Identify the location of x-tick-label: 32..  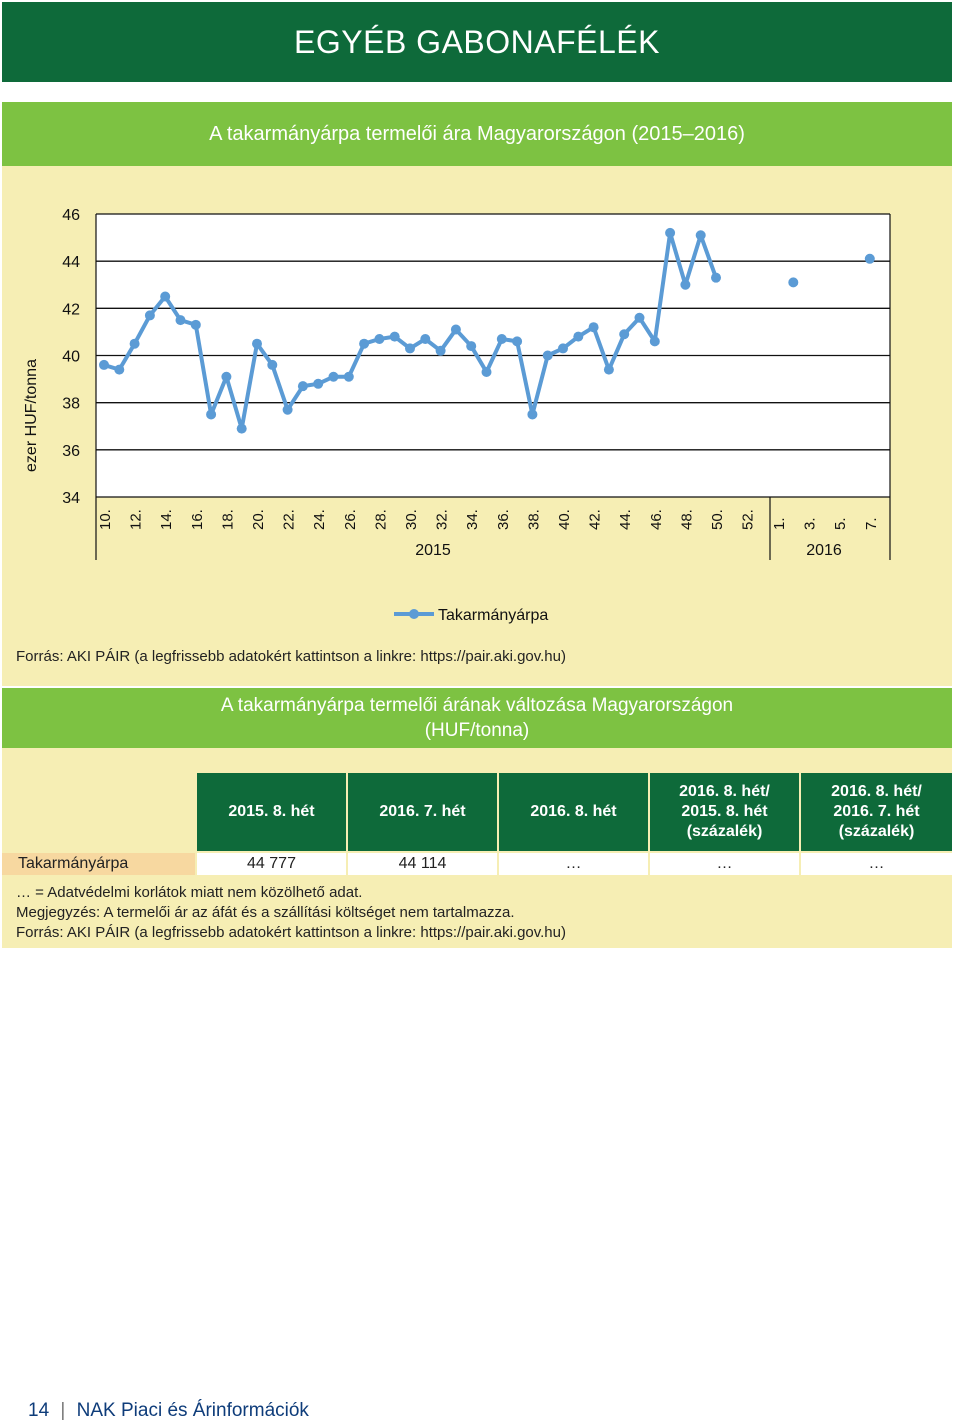
(442, 519).